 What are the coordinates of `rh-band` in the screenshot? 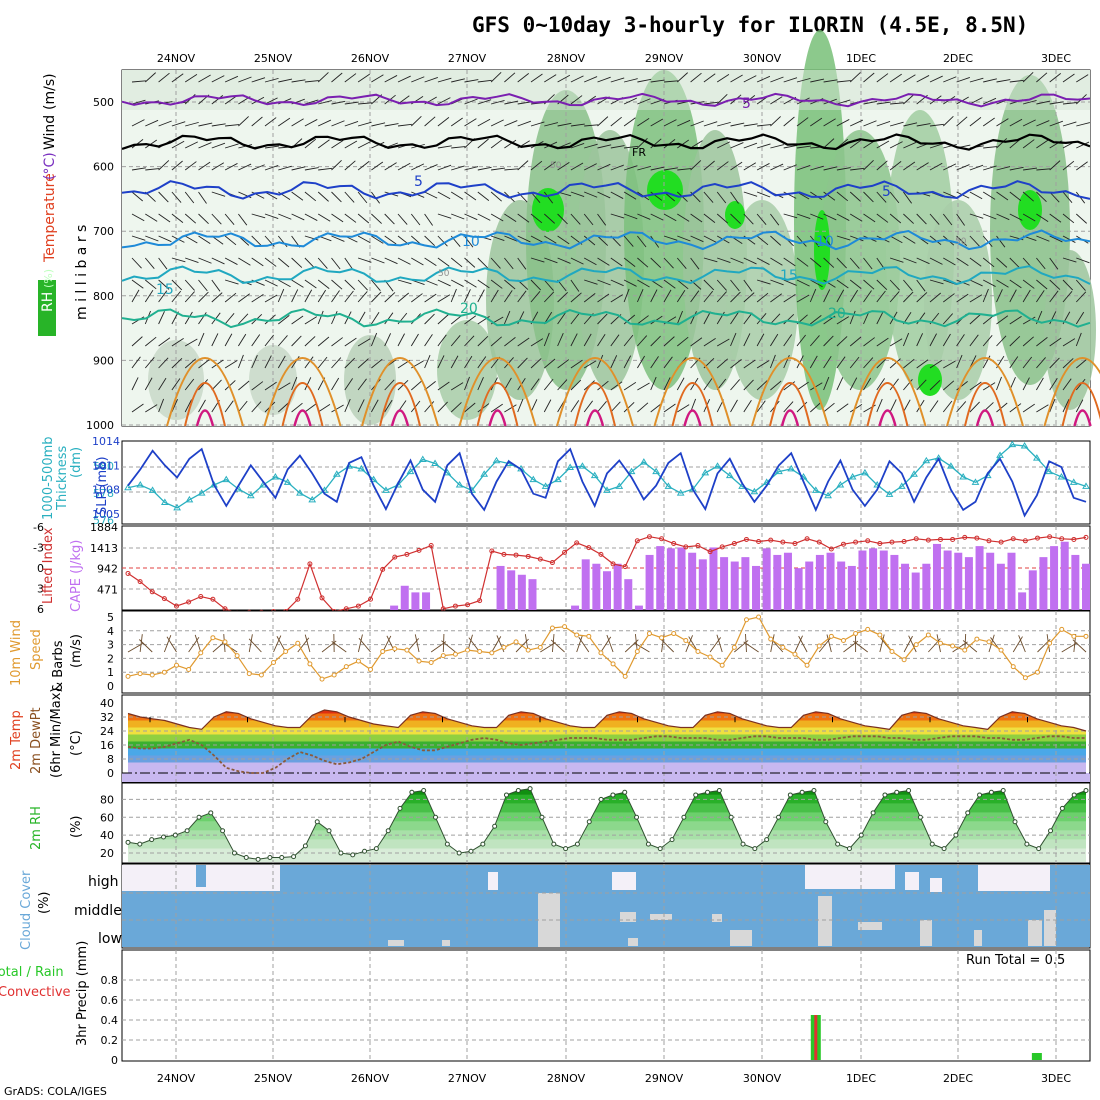 It's located at (607, 844).